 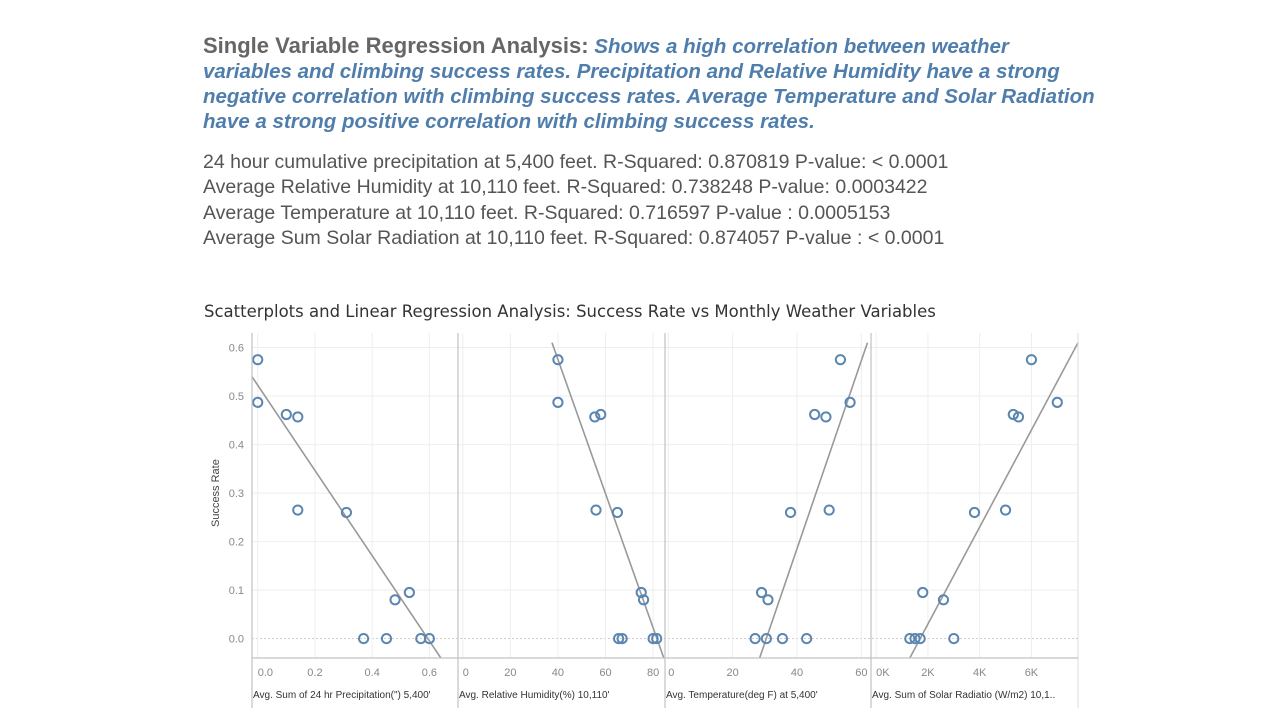 What do you see at coordinates (396, 45) in the screenshot?
I see `heading-title: Single Variable Regression Analysis:` at bounding box center [396, 45].